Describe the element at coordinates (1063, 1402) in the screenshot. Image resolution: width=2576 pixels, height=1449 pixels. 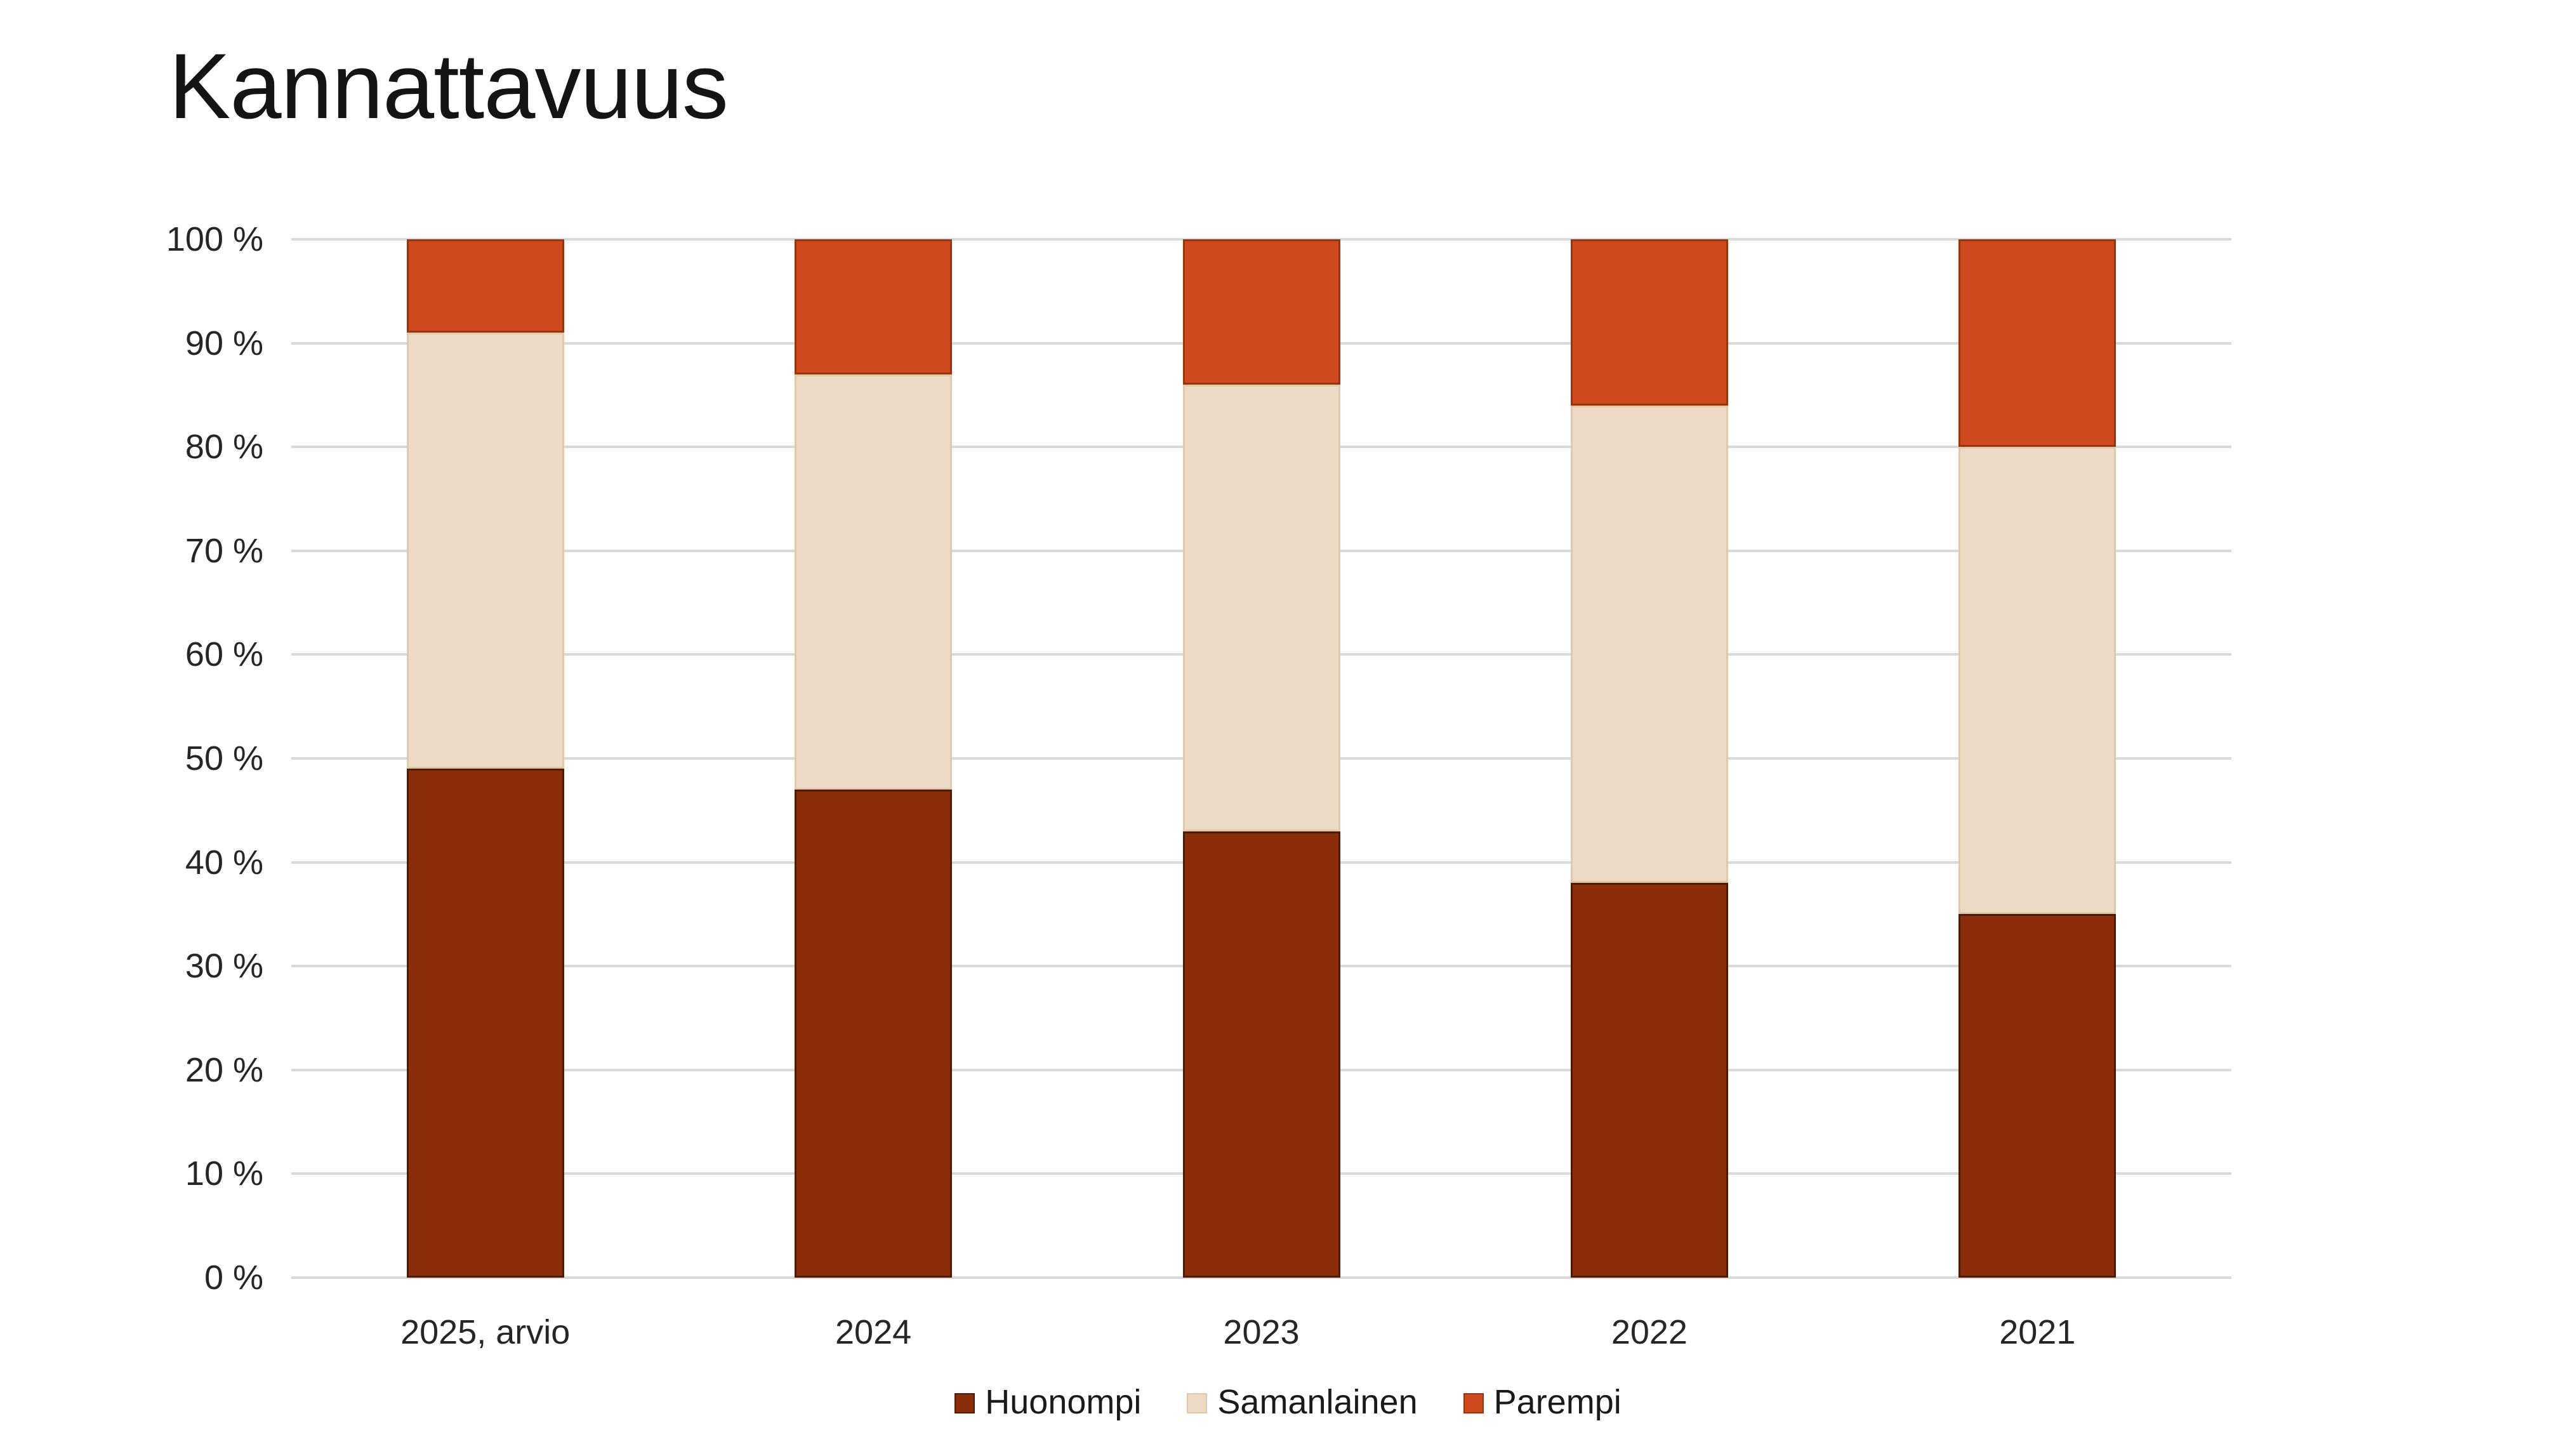
I see `legend-label: Huonompi` at that location.